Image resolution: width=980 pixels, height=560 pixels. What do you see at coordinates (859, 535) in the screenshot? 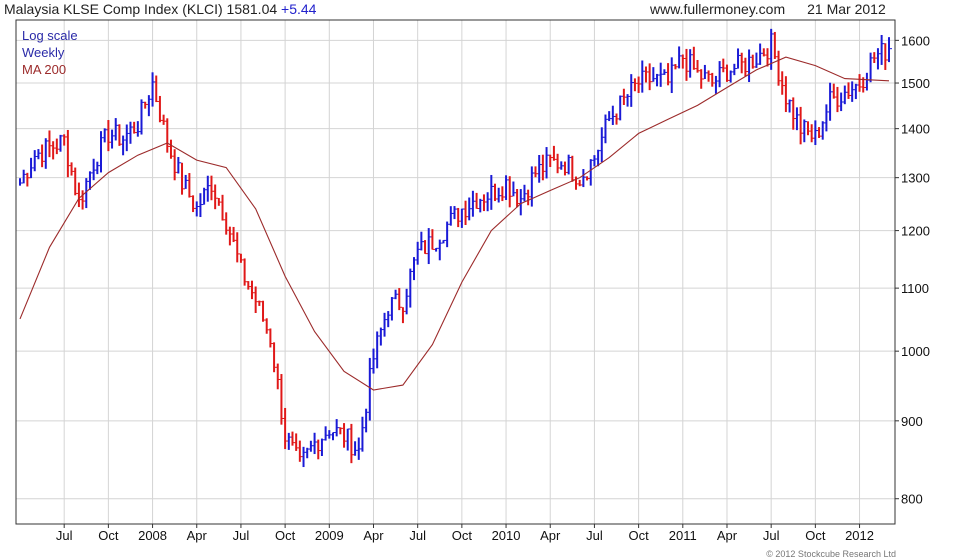
I see `x-tick-label: 2012` at bounding box center [859, 535].